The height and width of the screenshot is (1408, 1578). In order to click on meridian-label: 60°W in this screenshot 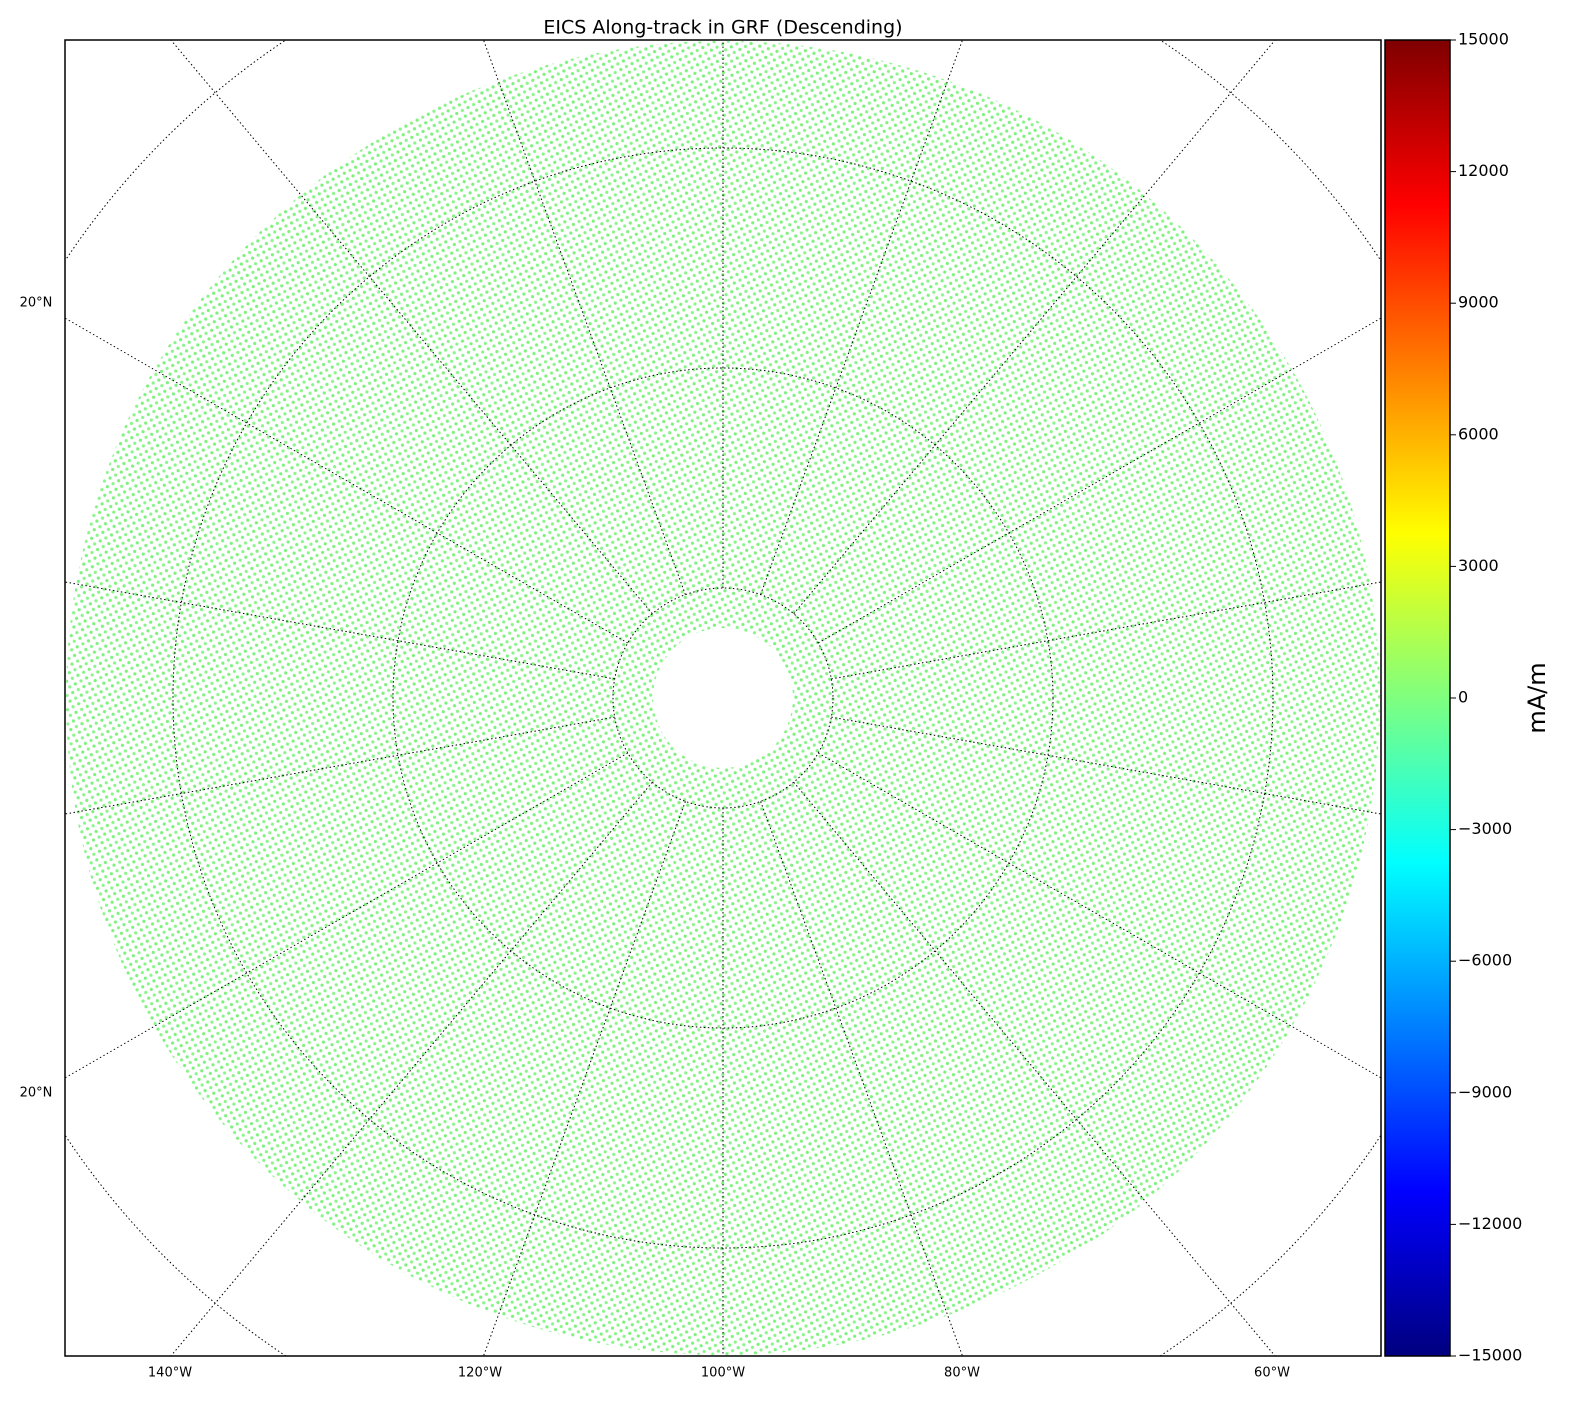, I will do `click(1272, 1373)`.